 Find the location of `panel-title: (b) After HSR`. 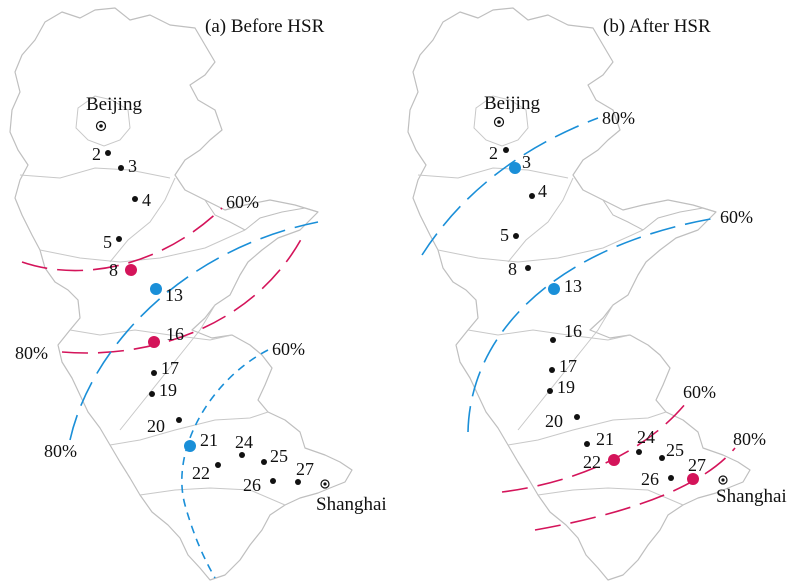

panel-title: (b) After HSR is located at coordinates (657, 26).